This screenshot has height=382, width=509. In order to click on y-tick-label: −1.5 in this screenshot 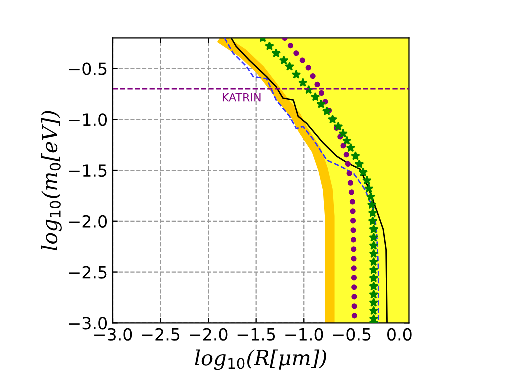, I will do `click(88, 171)`.